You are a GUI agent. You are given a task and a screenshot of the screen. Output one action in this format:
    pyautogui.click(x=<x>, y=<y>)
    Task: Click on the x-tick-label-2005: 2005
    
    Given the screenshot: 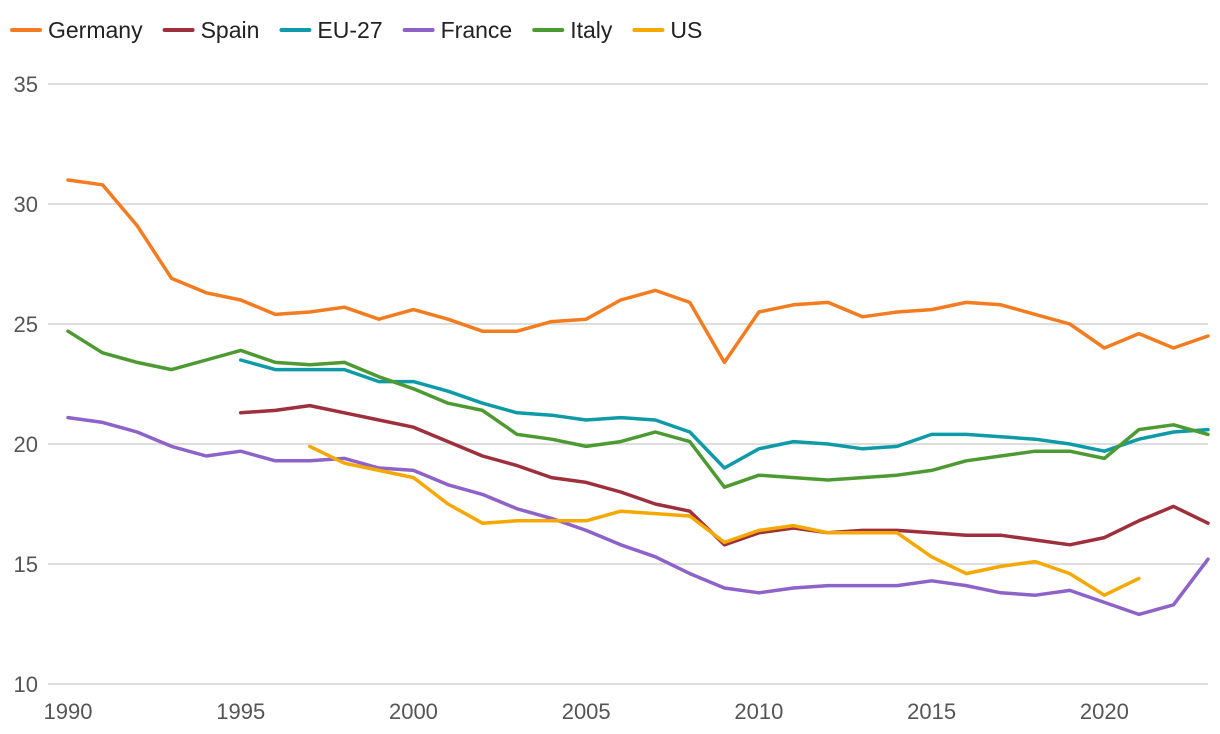 What is the action you would take?
    pyautogui.click(x=586, y=711)
    